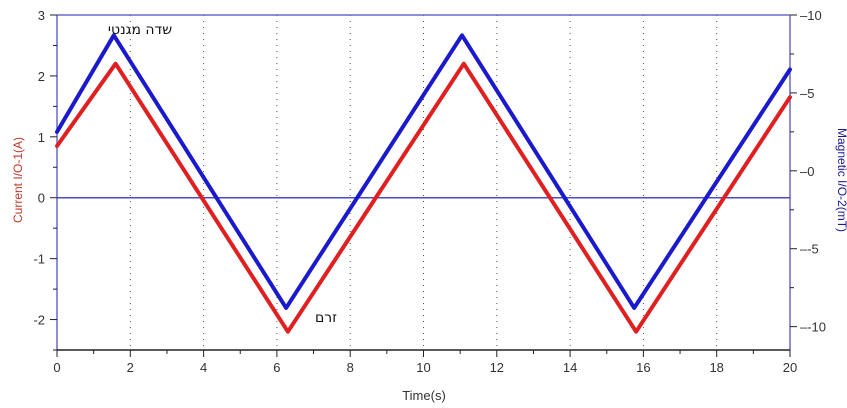 The height and width of the screenshot is (408, 847). I want to click on x-tick-label-2: 2, so click(130, 367).